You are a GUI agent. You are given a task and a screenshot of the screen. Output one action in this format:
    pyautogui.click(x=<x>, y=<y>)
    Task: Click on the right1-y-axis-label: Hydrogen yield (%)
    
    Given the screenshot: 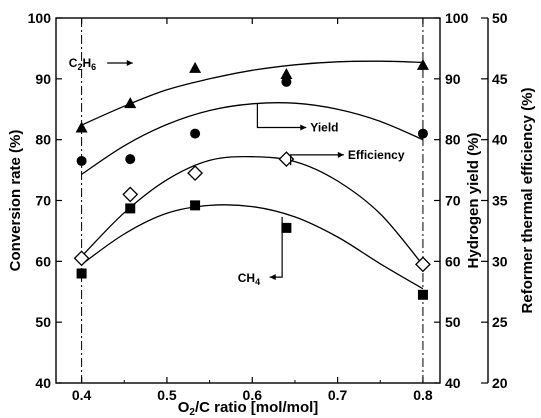 What is the action you would take?
    pyautogui.click(x=473, y=201)
    